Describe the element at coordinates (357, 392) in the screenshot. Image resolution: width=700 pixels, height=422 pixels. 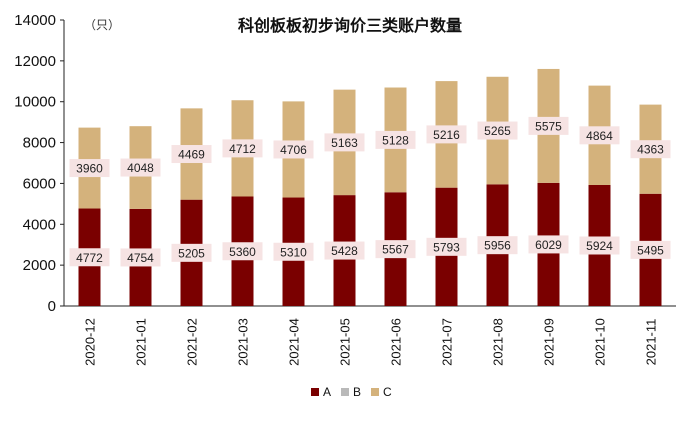
I see `legend-label-b: B` at that location.